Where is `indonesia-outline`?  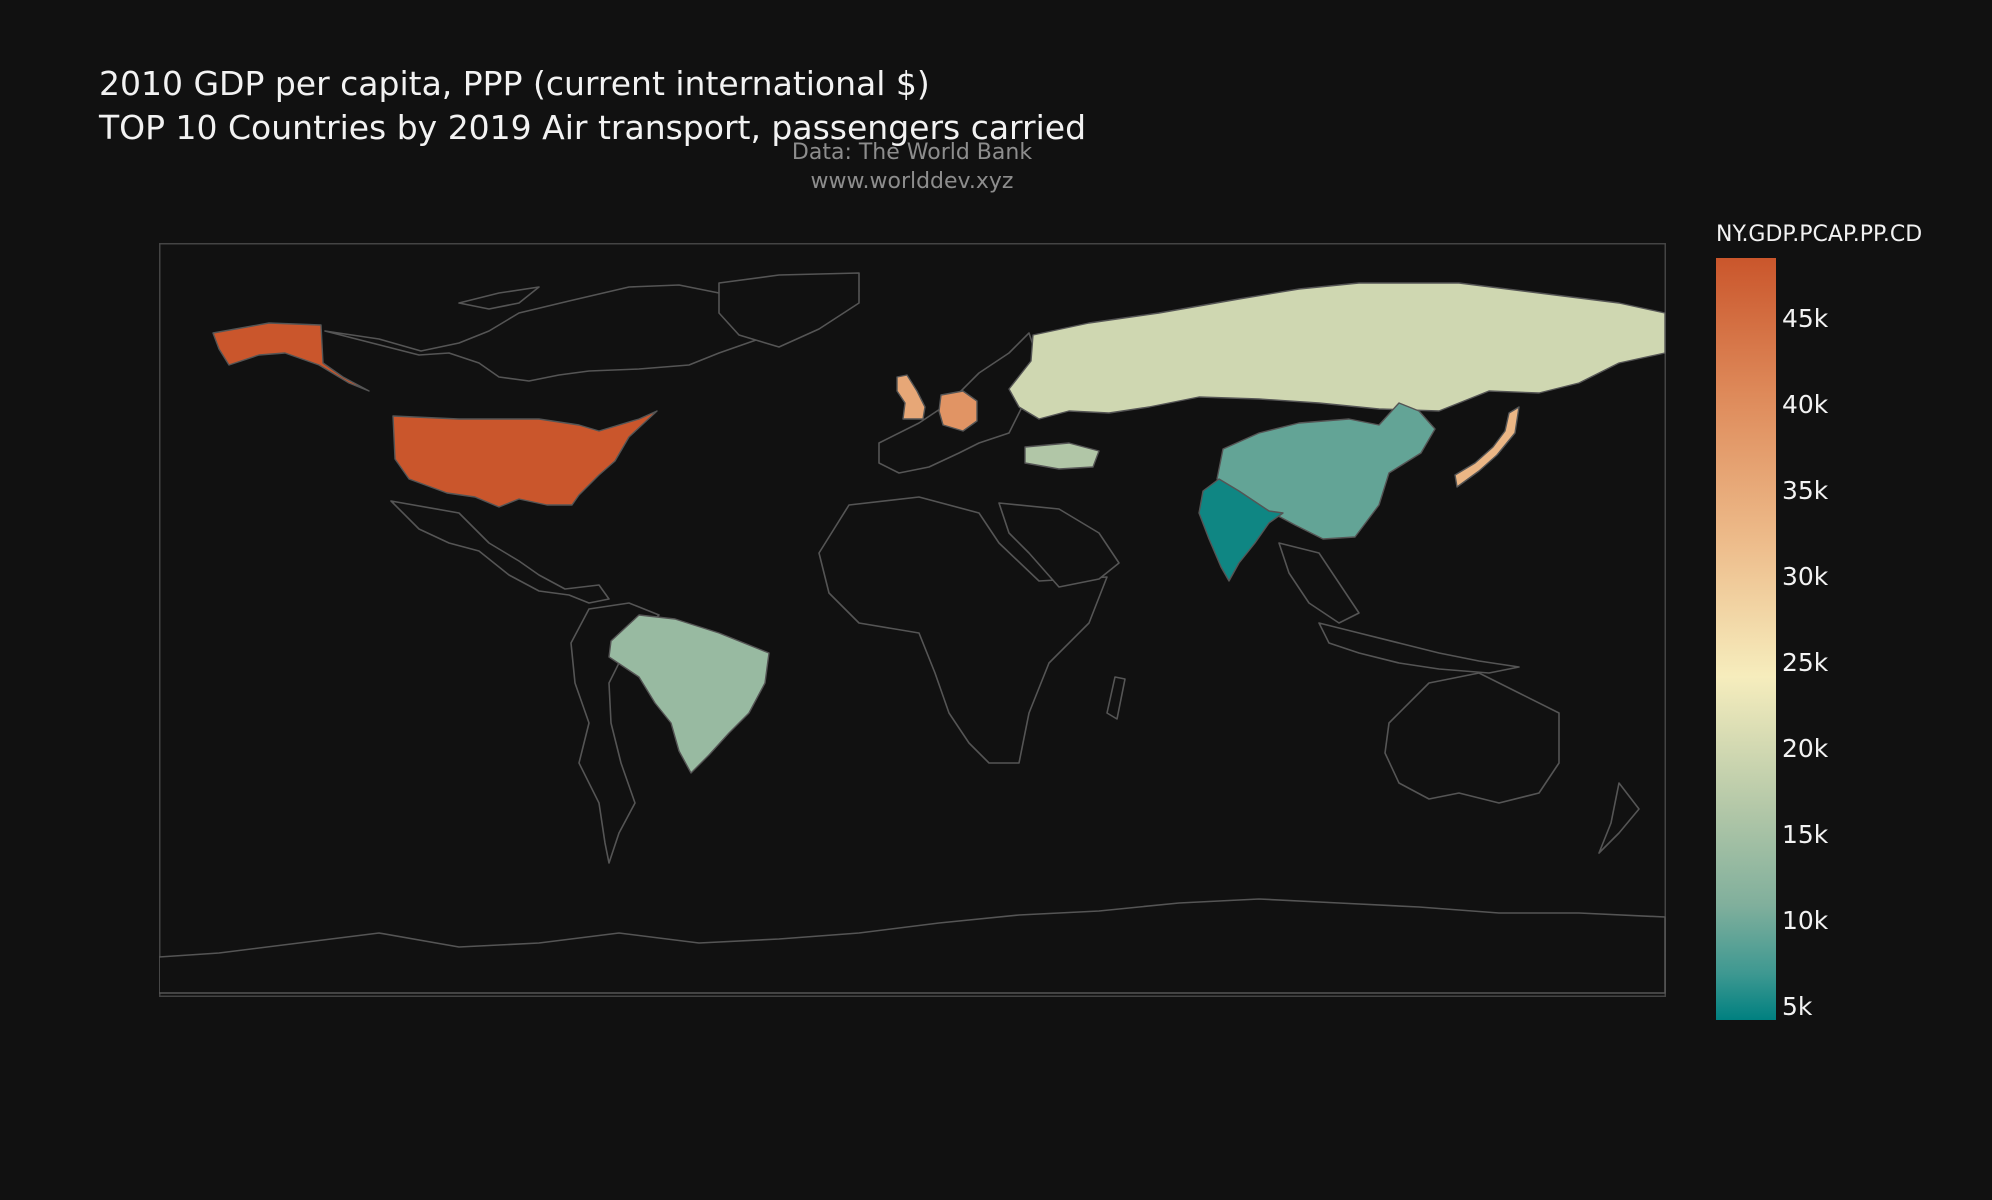
indonesia-outline is located at coordinates (1419, 648).